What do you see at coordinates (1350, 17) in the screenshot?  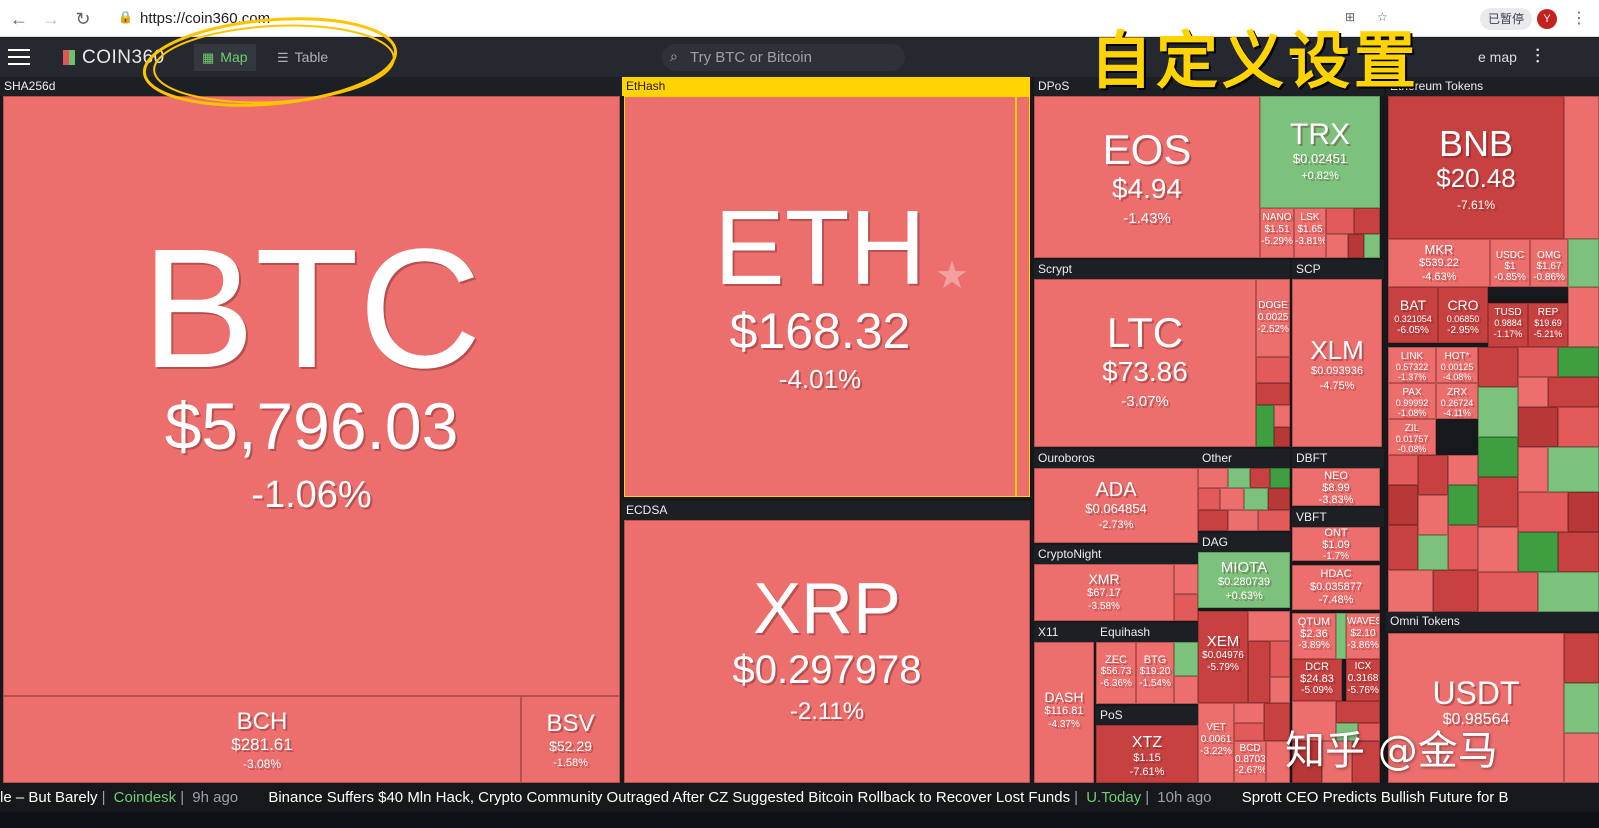 I see `translate-icon: ⊞` at bounding box center [1350, 17].